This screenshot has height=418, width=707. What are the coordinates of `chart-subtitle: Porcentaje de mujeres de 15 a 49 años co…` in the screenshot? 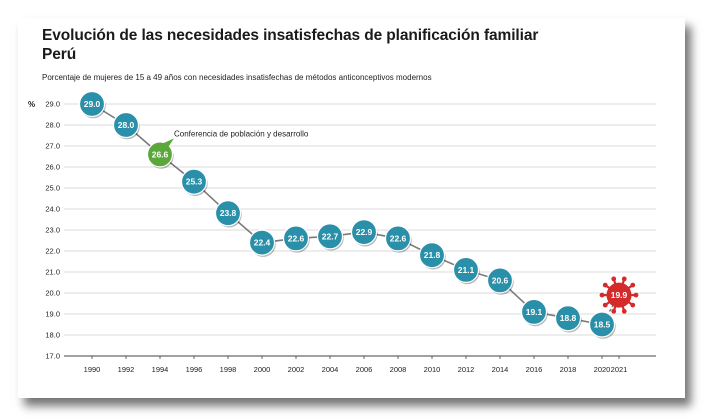 It's located at (237, 77).